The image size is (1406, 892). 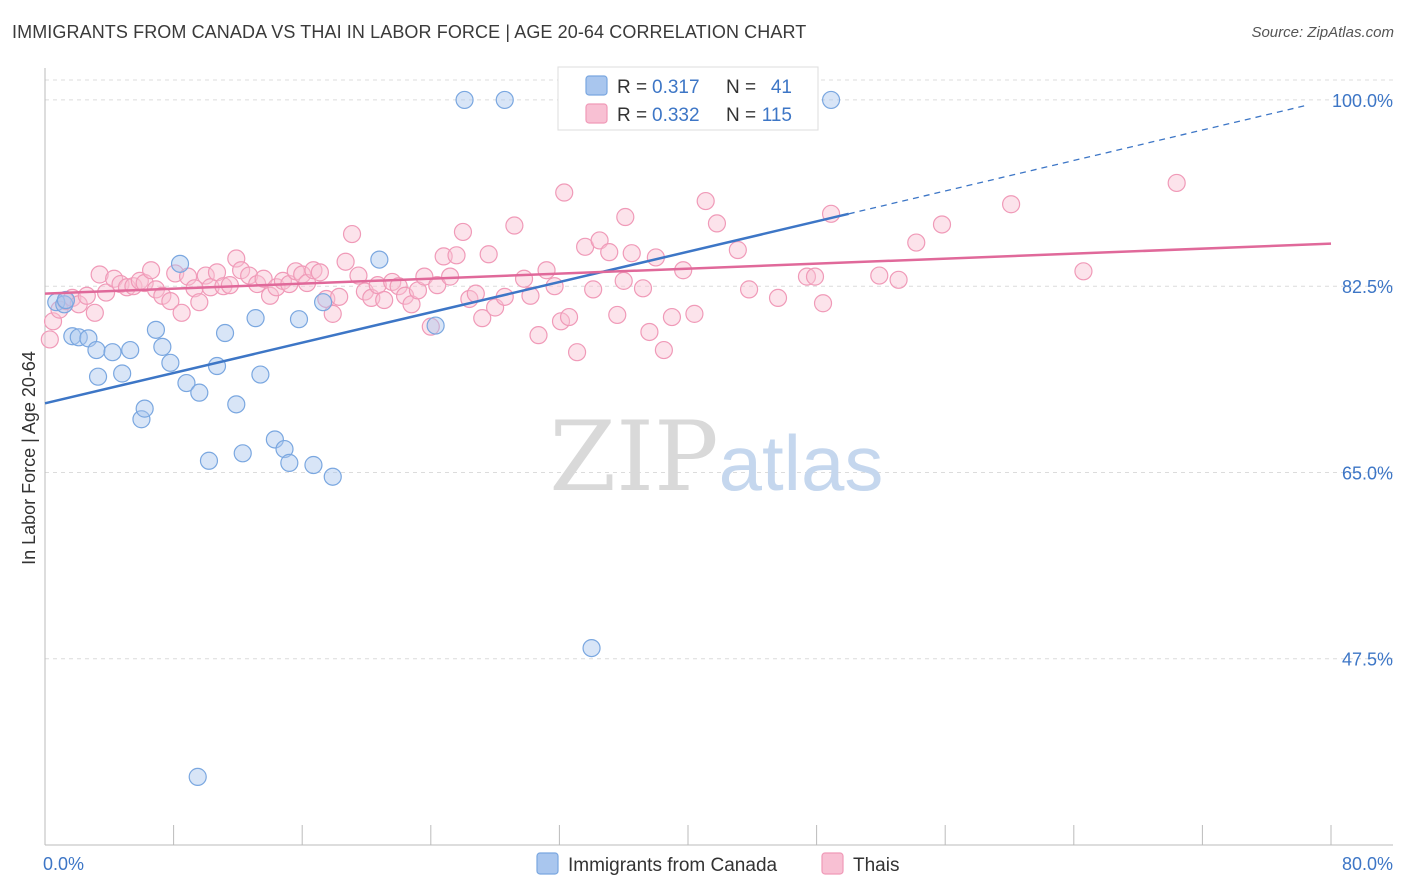 What do you see at coordinates (1367, 864) in the screenshot?
I see `x-tick-label-1: 80.0%` at bounding box center [1367, 864].